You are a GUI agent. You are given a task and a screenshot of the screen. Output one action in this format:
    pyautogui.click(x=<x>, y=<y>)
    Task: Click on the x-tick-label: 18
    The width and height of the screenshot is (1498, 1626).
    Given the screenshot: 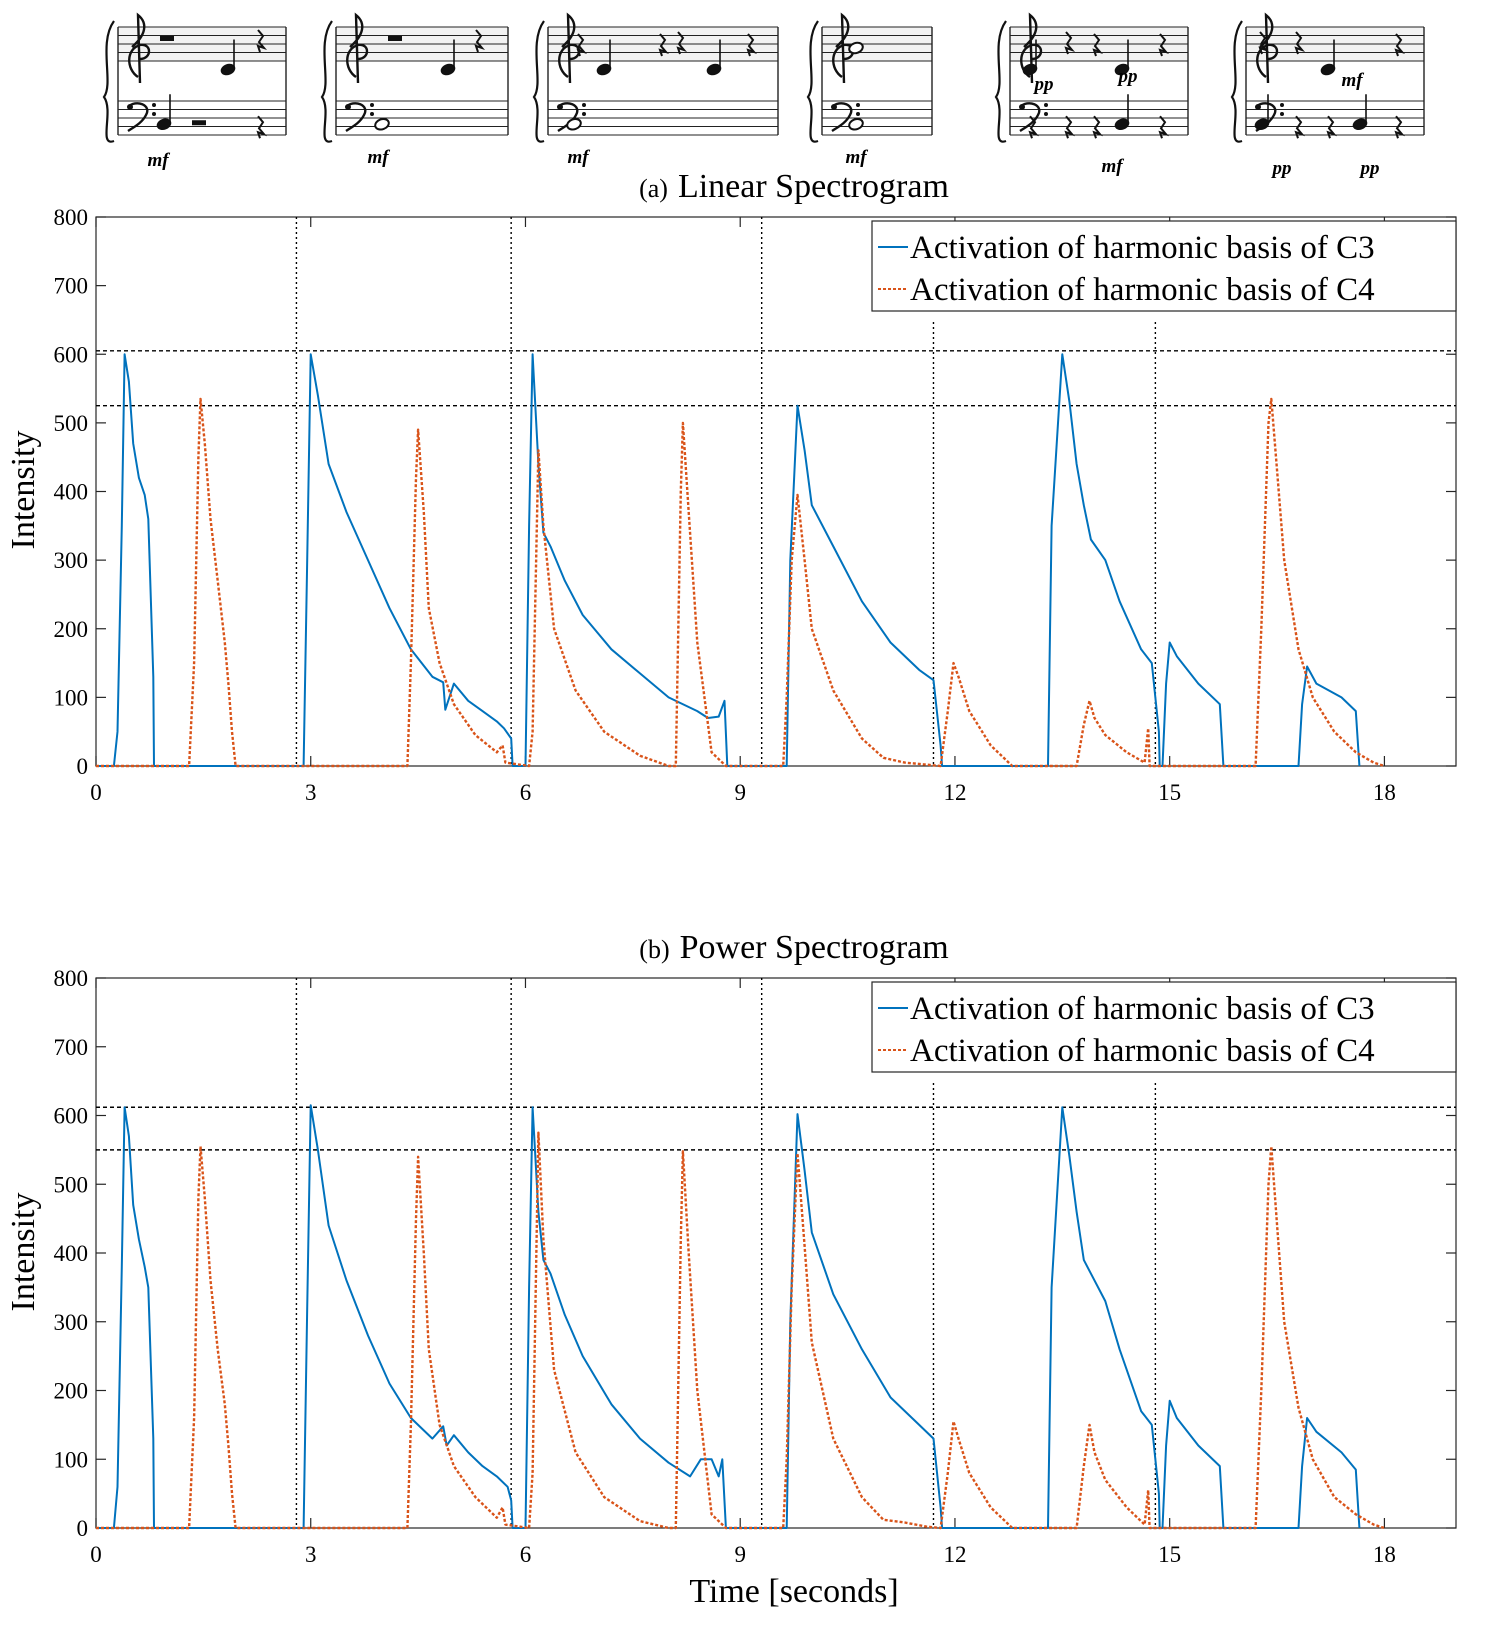 What is the action you would take?
    pyautogui.click(x=1384, y=1554)
    